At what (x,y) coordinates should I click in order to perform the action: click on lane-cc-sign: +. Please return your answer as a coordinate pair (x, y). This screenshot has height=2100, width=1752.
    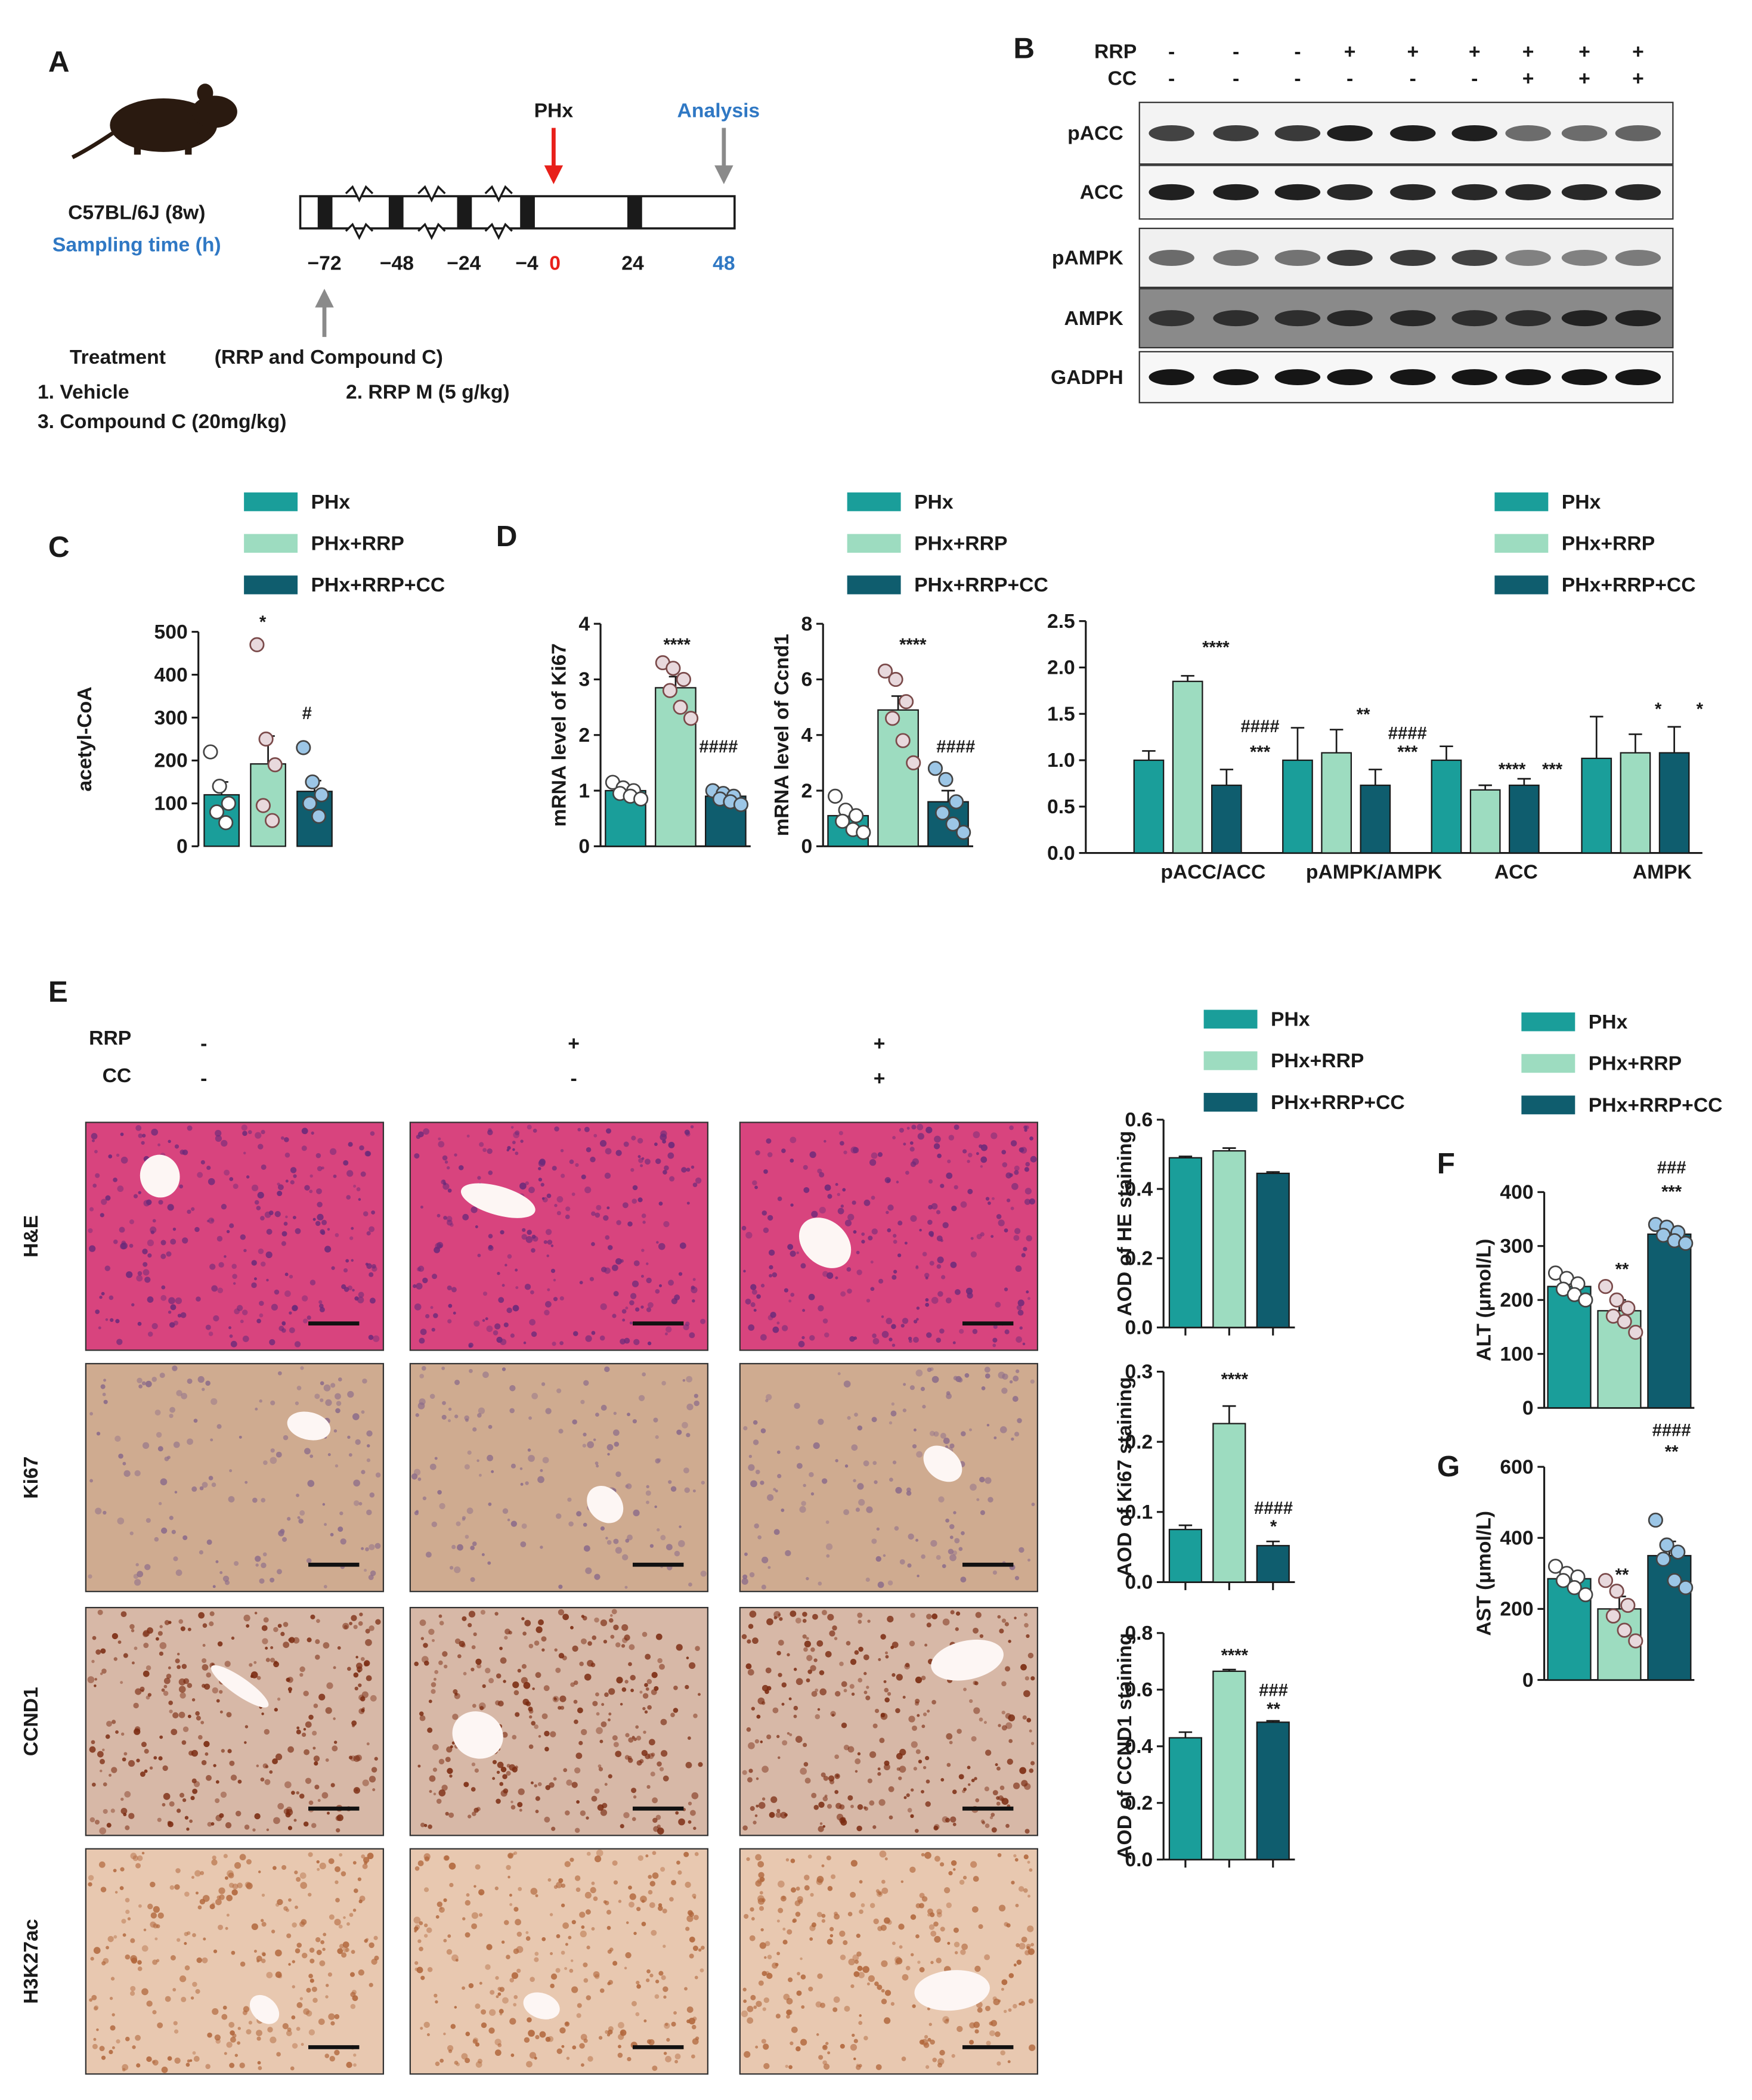
    Looking at the image, I should click on (1584, 78).